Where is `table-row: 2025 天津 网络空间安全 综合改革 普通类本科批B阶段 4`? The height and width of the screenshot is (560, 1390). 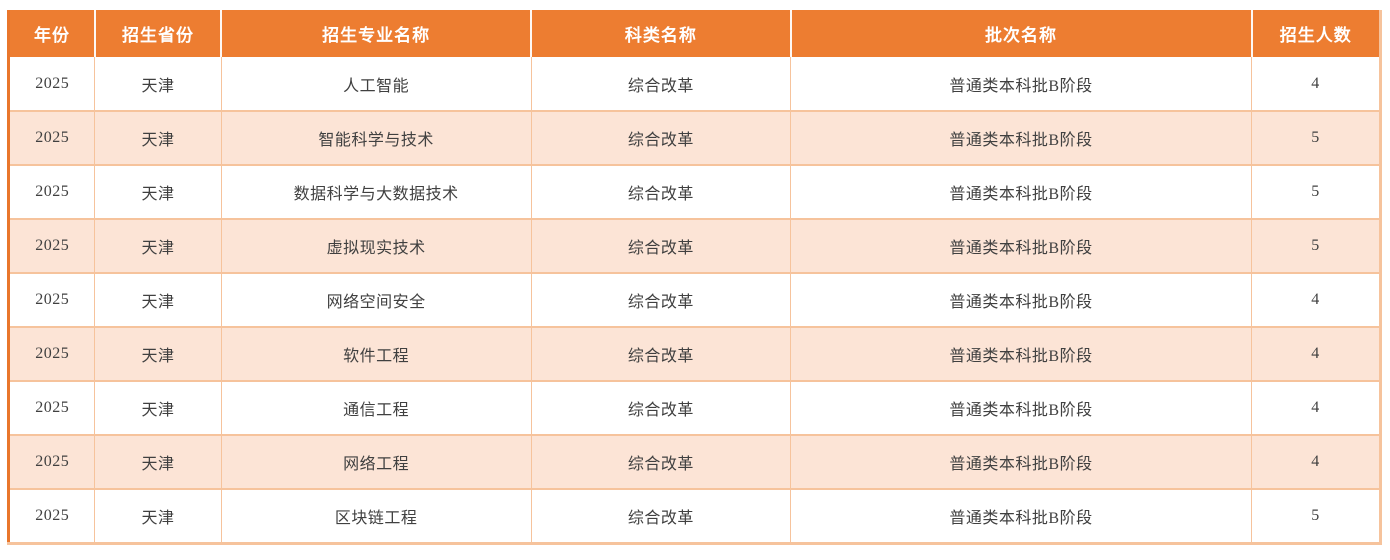 table-row: 2025 天津 网络空间安全 综合改革 普通类本科批B阶段 4 is located at coordinates (694, 300).